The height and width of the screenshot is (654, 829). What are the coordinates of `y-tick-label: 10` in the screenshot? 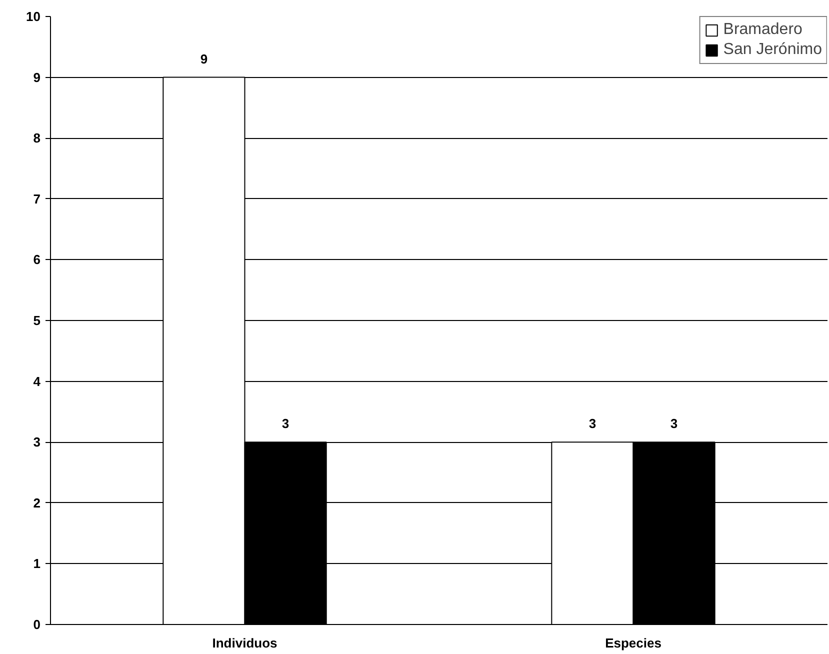 It's located at (33, 16).